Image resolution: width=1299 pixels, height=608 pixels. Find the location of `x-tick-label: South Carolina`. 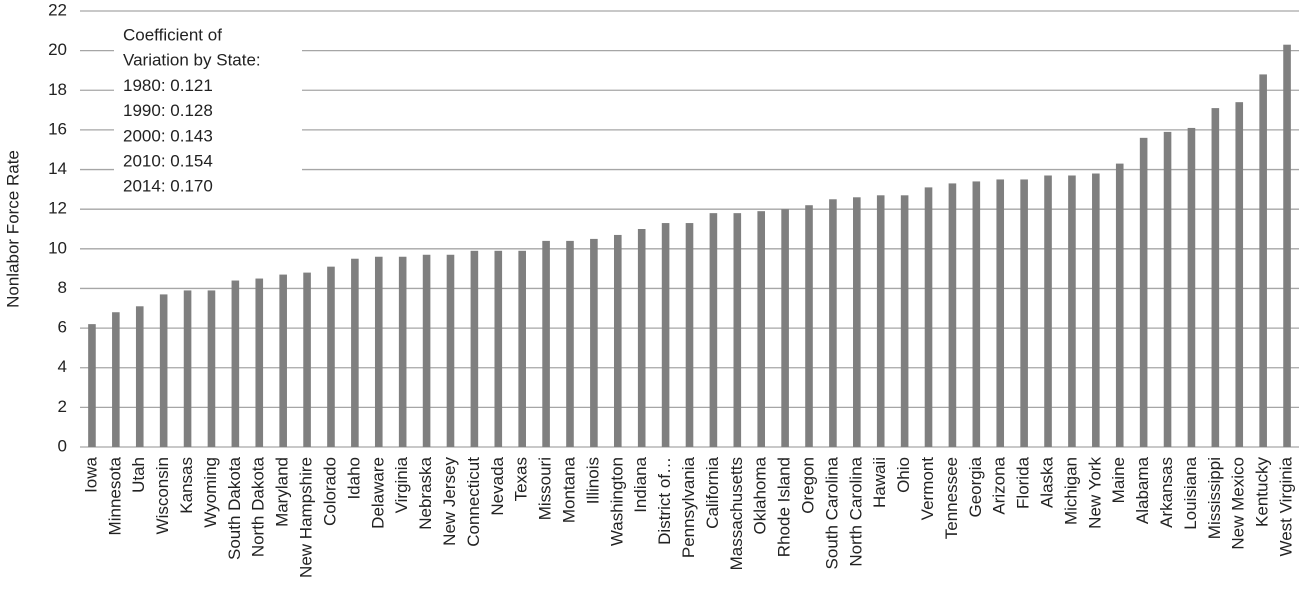

x-tick-label: South Carolina is located at coordinates (831, 512).